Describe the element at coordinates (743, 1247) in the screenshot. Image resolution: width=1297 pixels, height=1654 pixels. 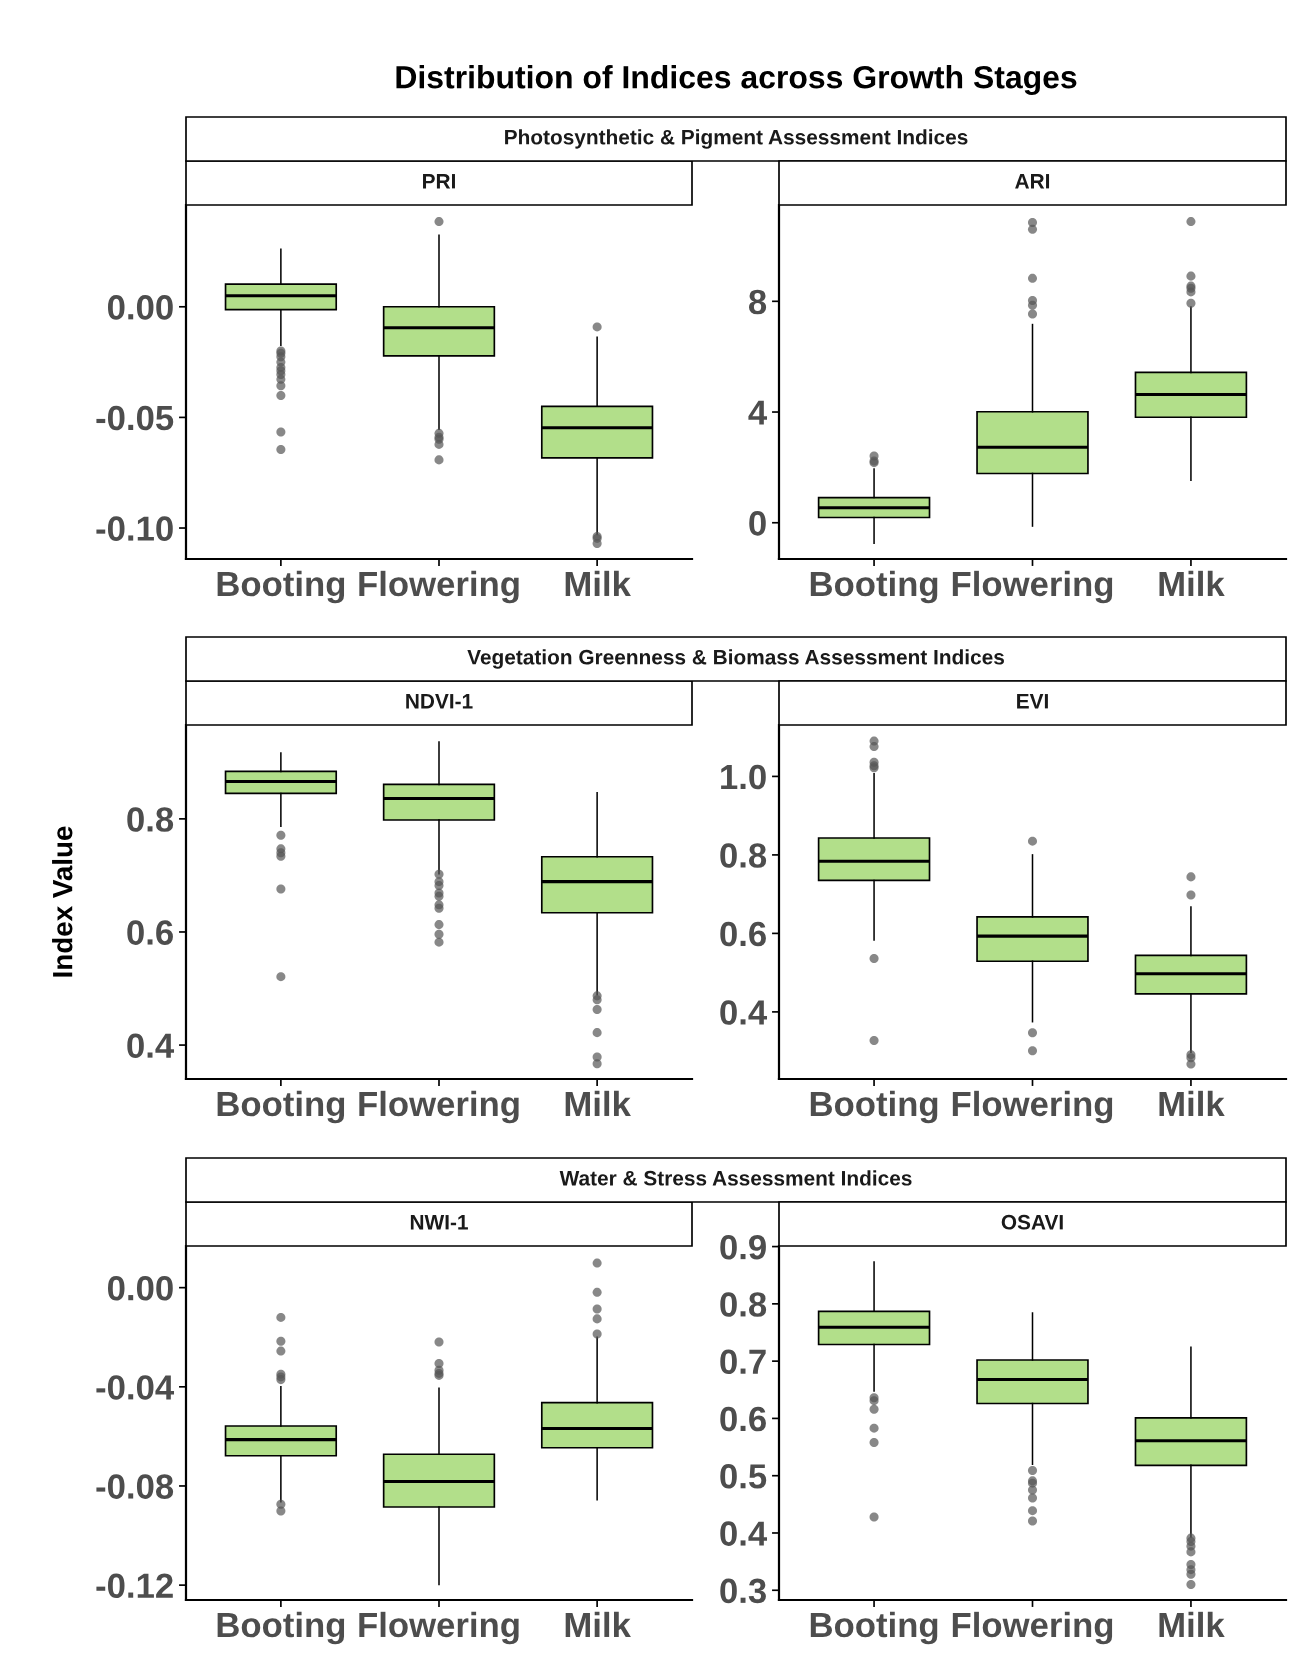
I see `y-tick-label: 0.9` at that location.